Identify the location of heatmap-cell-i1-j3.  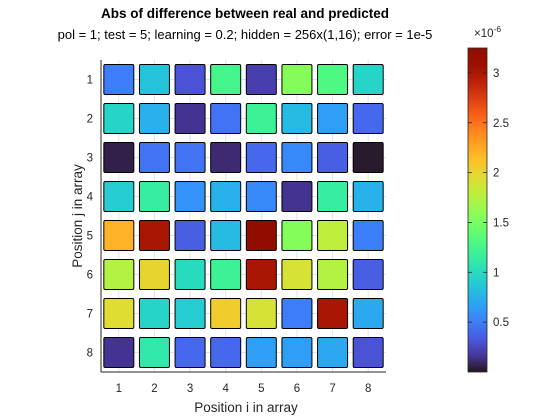
(119, 157).